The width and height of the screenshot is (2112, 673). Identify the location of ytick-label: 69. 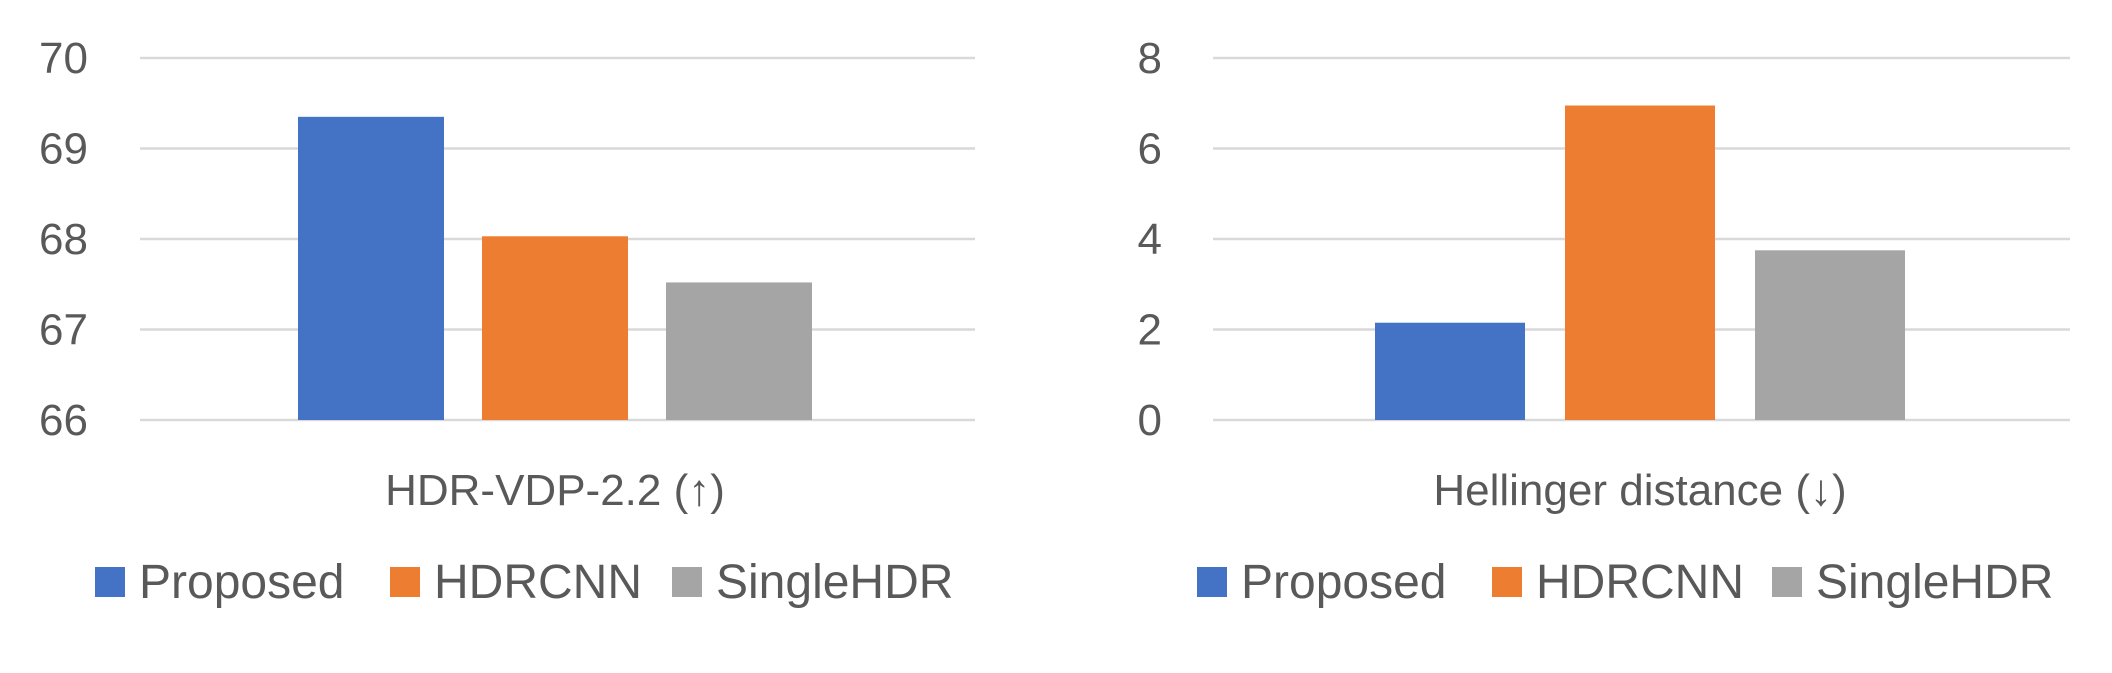
(63, 149).